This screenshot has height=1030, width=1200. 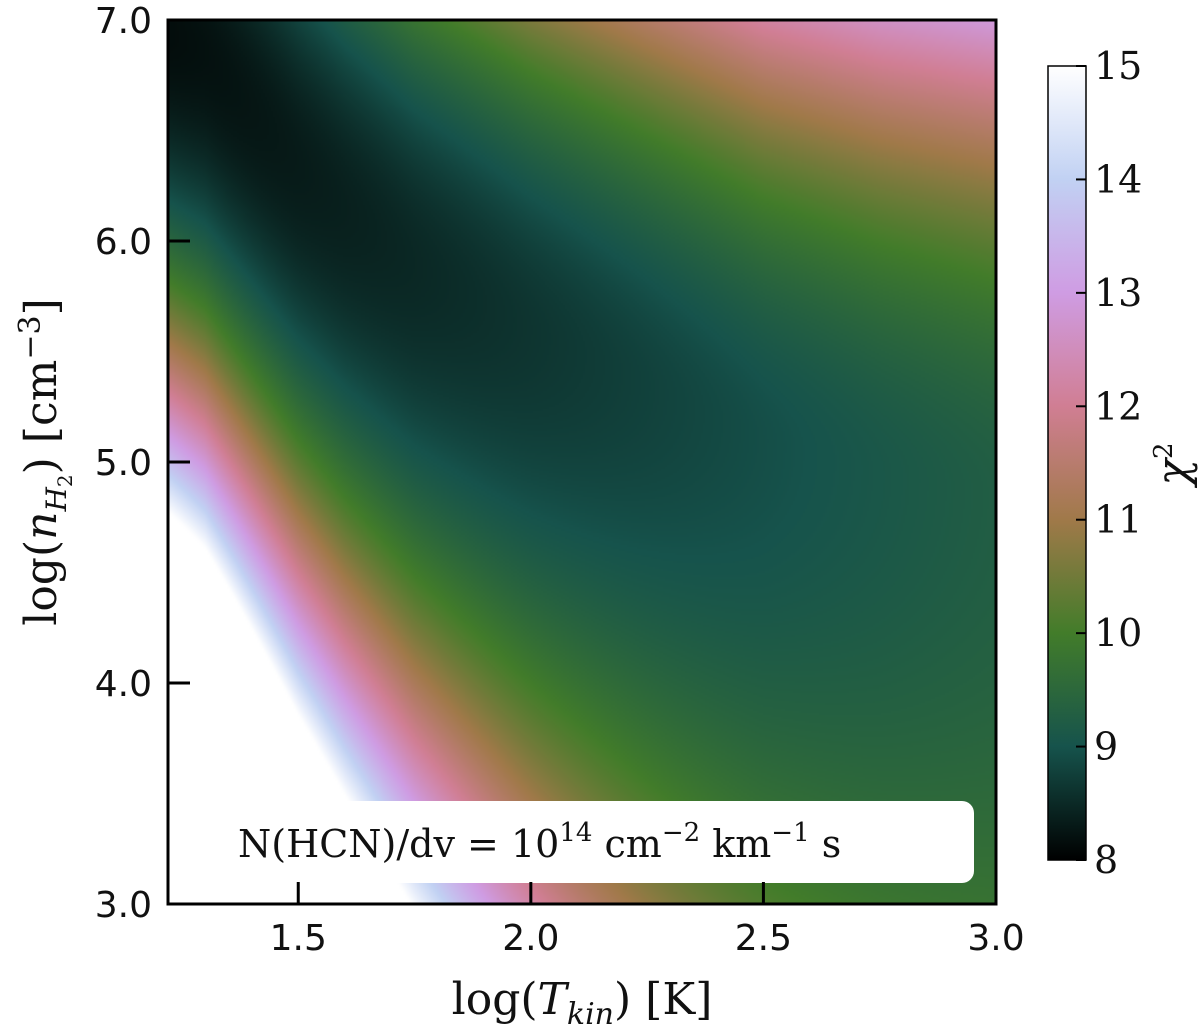 What do you see at coordinates (123, 684) in the screenshot?
I see `y-tick-label: 4.0` at bounding box center [123, 684].